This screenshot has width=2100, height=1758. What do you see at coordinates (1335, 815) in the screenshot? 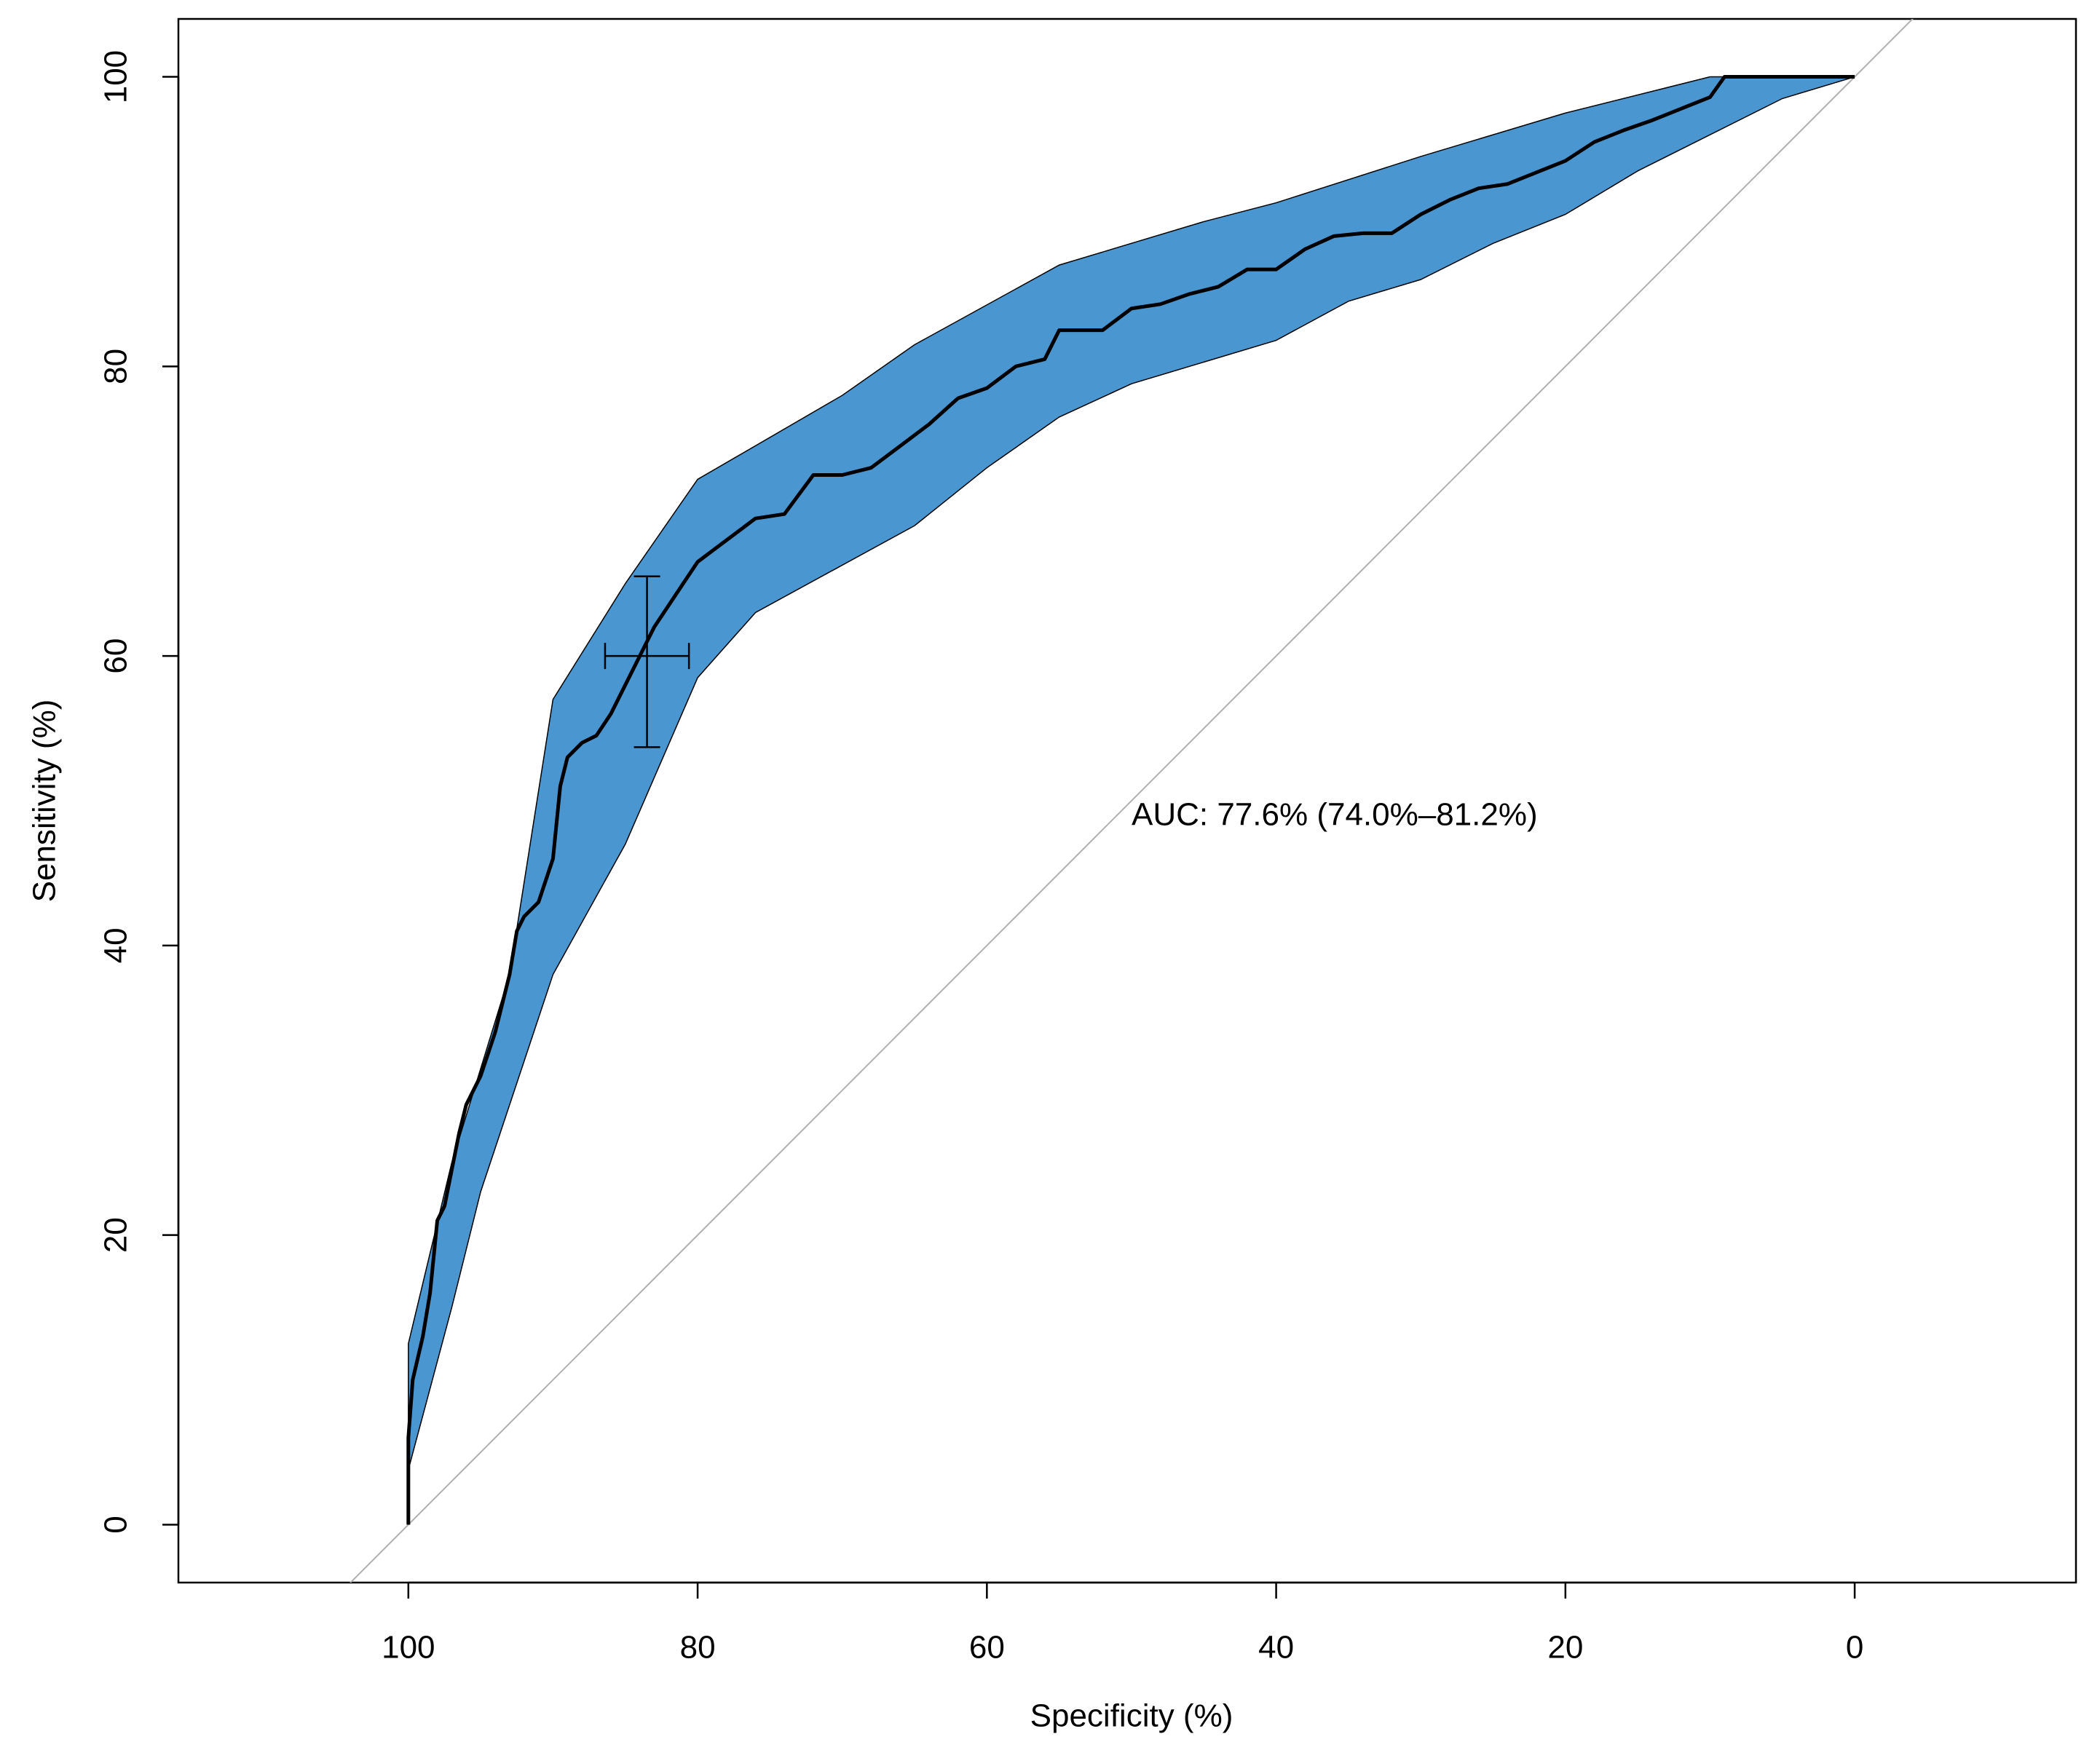
I see `auc-annotation: AUC: 77.6% (74.0%–81.2%)` at bounding box center [1335, 815].